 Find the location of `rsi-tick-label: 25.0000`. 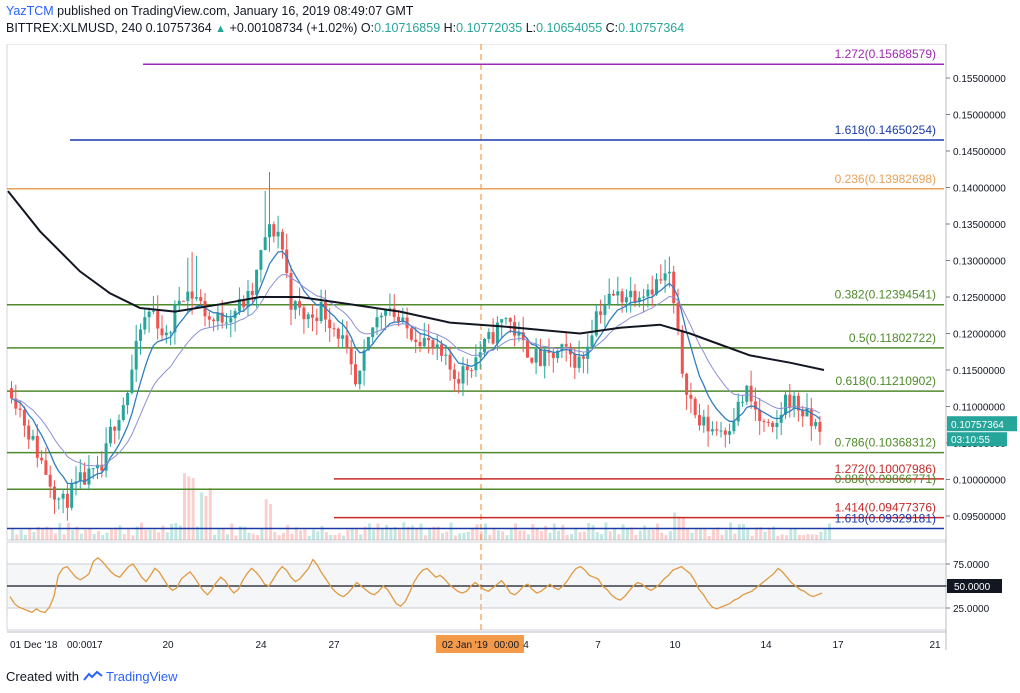

rsi-tick-label: 25.0000 is located at coordinates (971, 609).